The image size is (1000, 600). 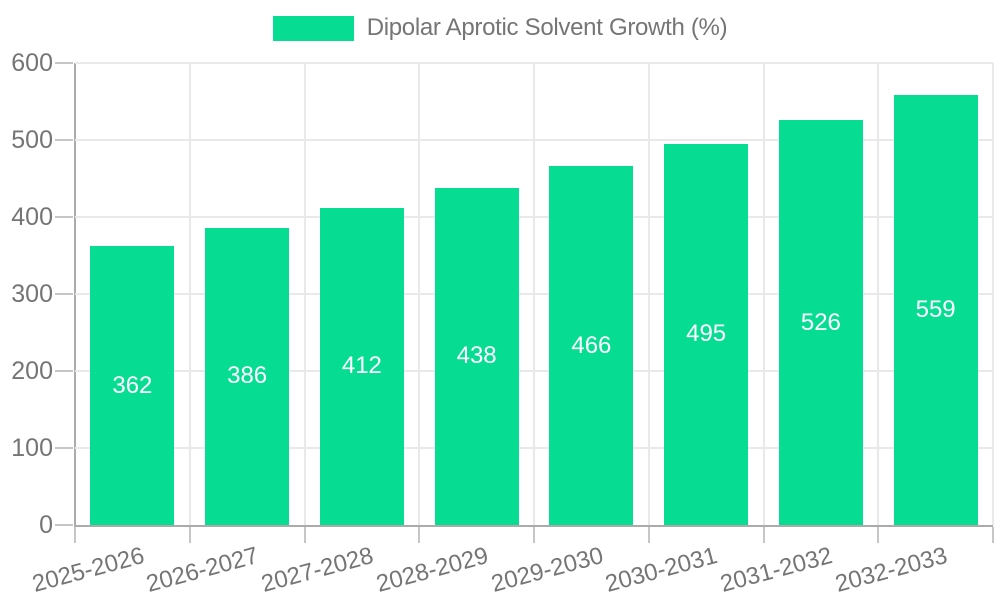 I want to click on y-tick-label: 300, so click(x=32, y=294).